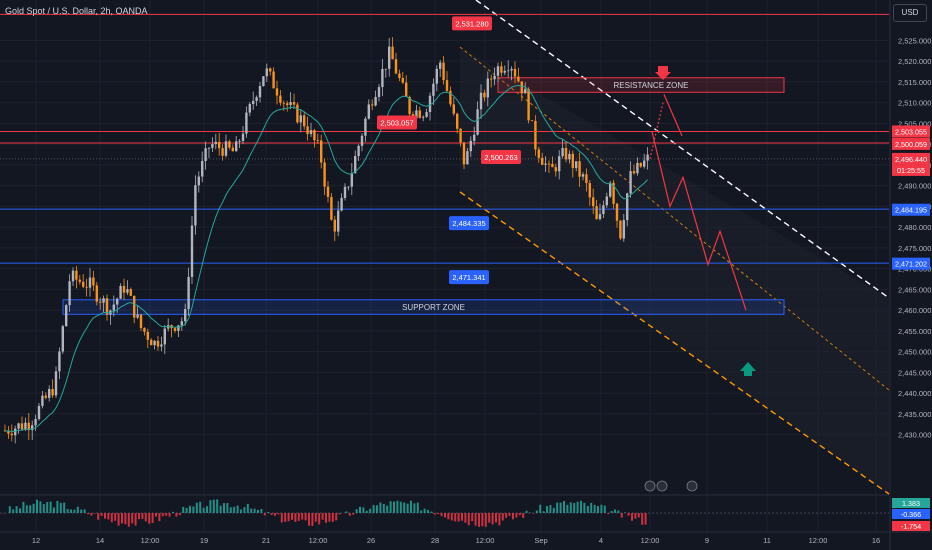  Describe the element at coordinates (914, 352) in the screenshot. I see `price-tick: 2,450.000` at that location.